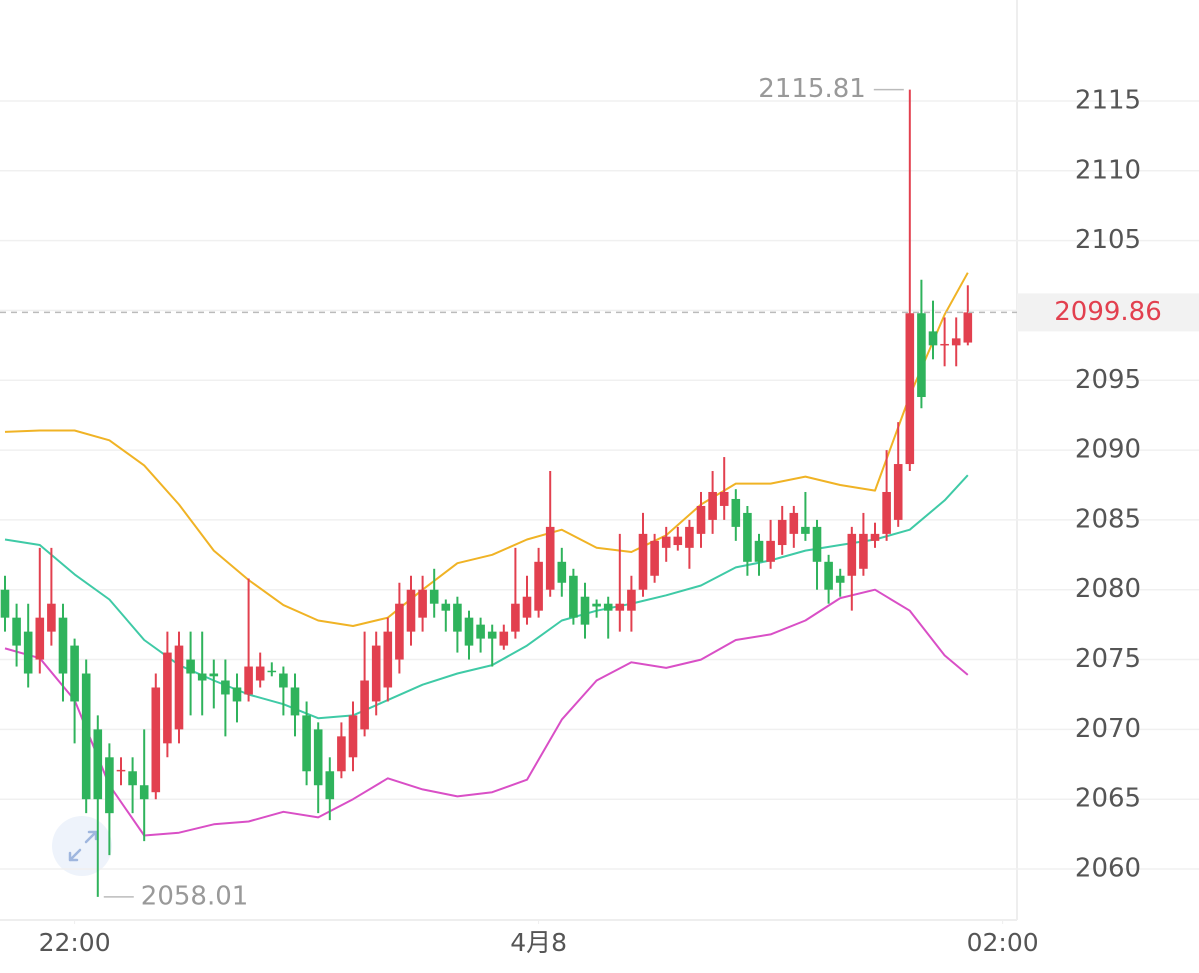 The width and height of the screenshot is (1199, 973). Describe the element at coordinates (1108, 799) in the screenshot. I see `y-tick-label: 2065` at that location.